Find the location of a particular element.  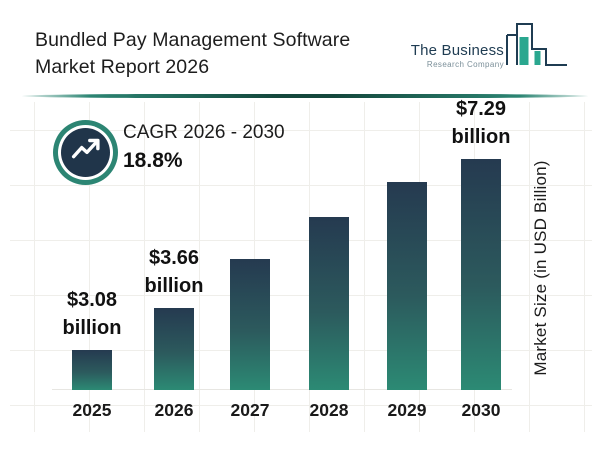

bar-2025 is located at coordinates (92, 370).